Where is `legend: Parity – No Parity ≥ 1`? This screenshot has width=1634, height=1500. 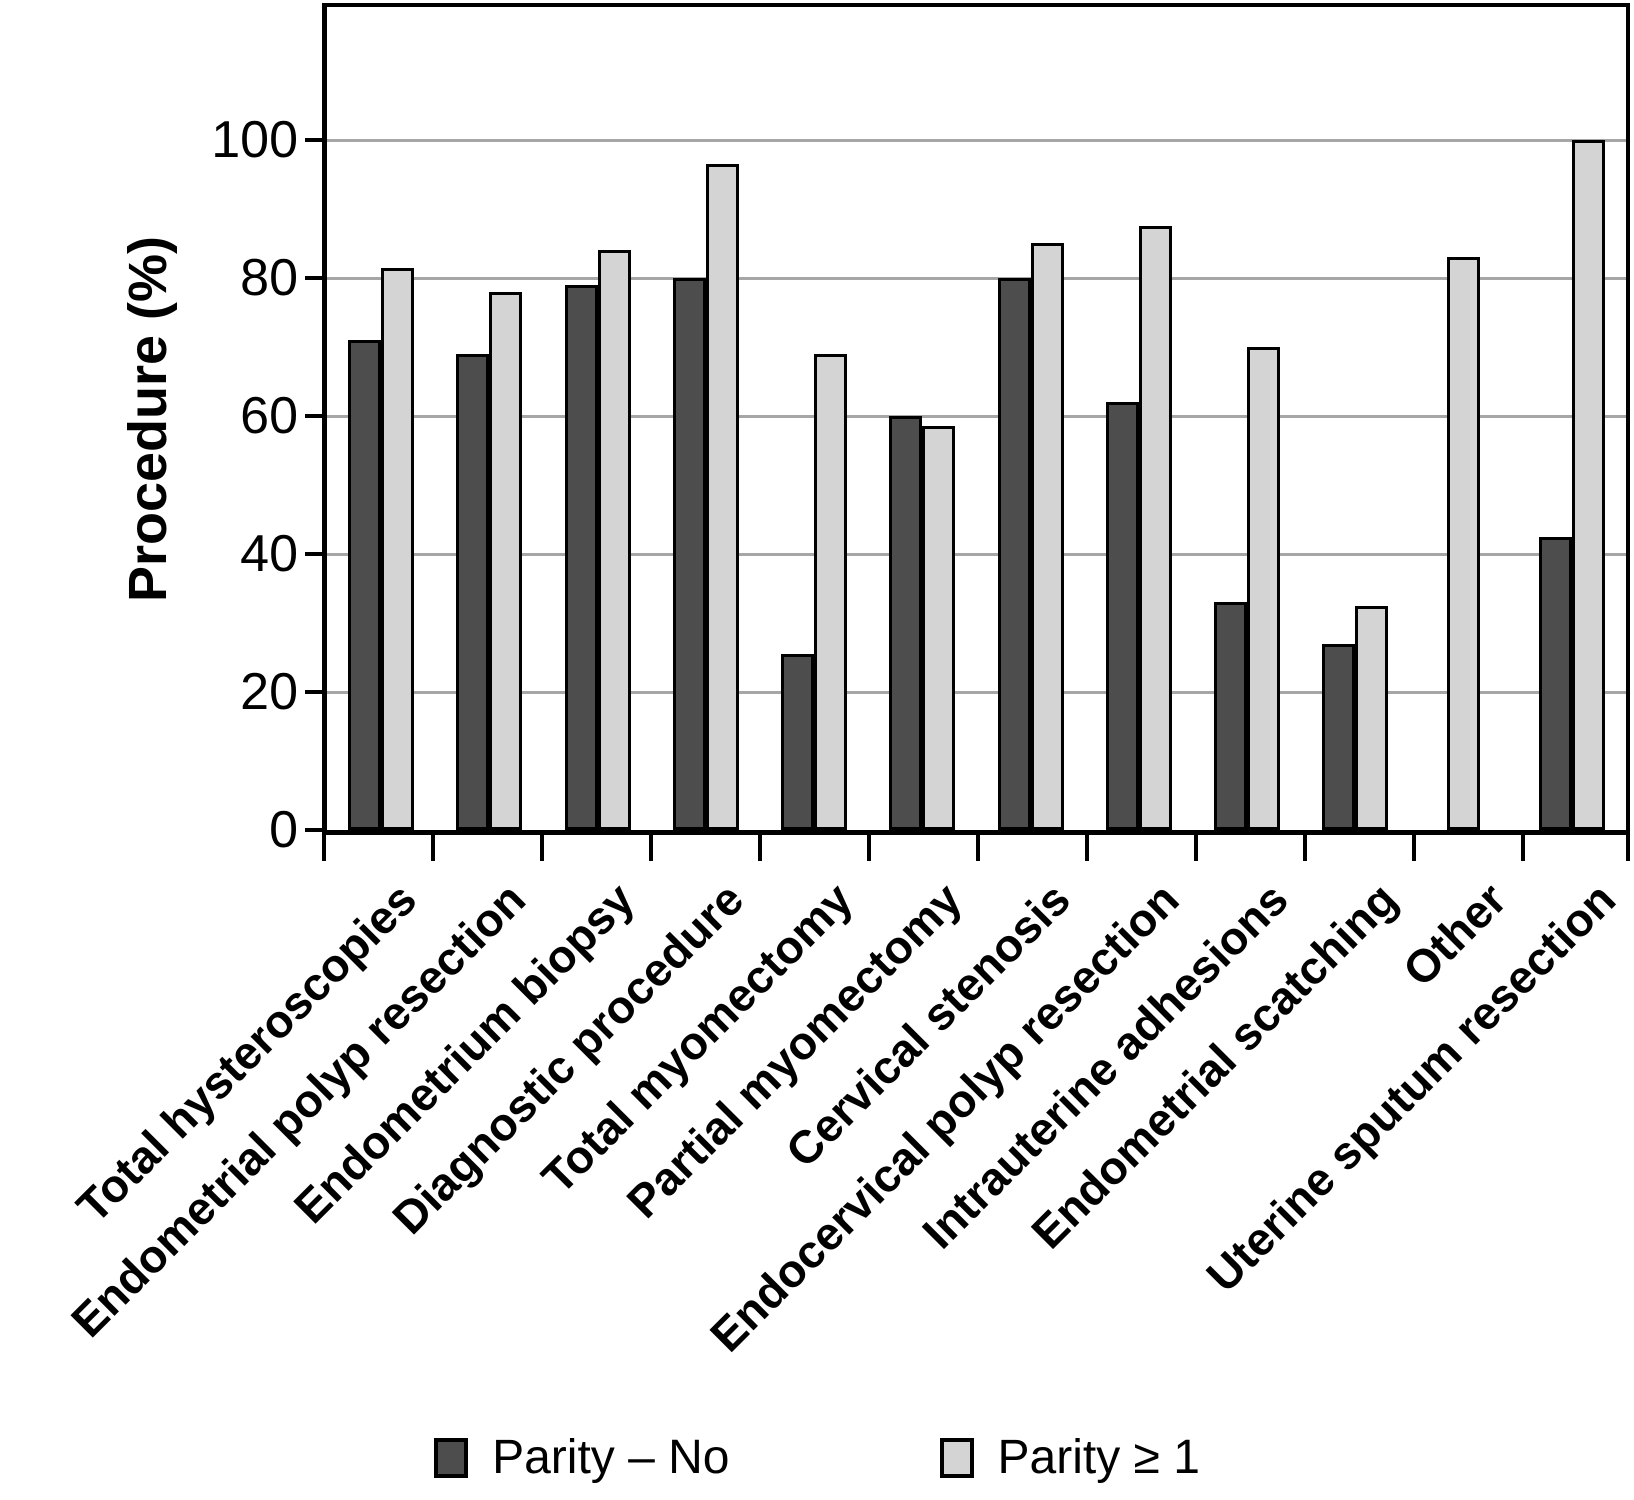
legend: Parity – No Parity ≥ 1 is located at coordinates (817, 1458).